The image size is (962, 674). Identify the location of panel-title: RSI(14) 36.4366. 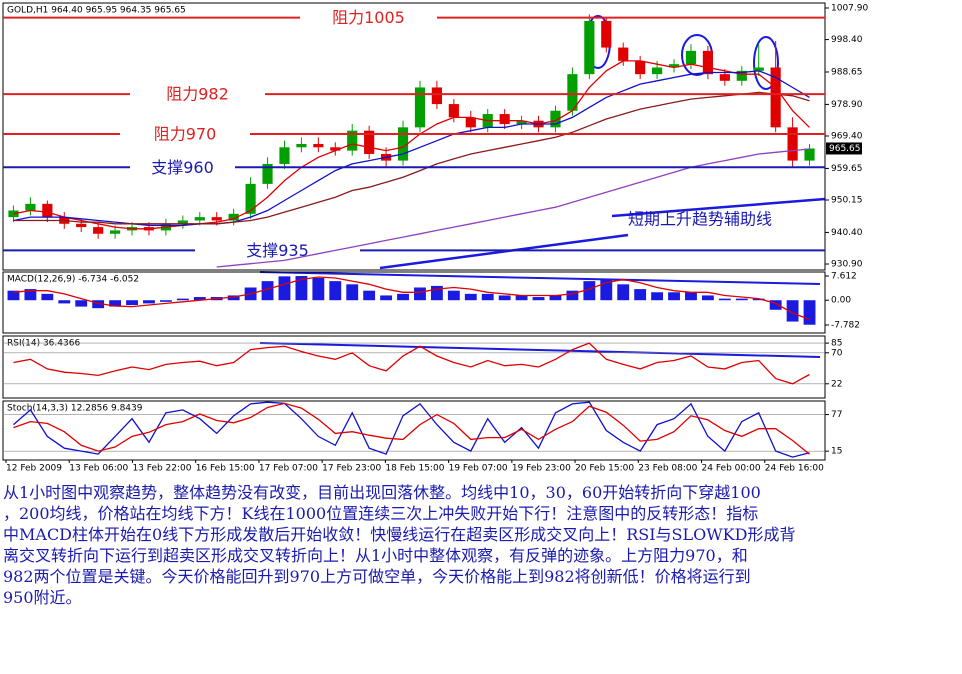
(43, 344).